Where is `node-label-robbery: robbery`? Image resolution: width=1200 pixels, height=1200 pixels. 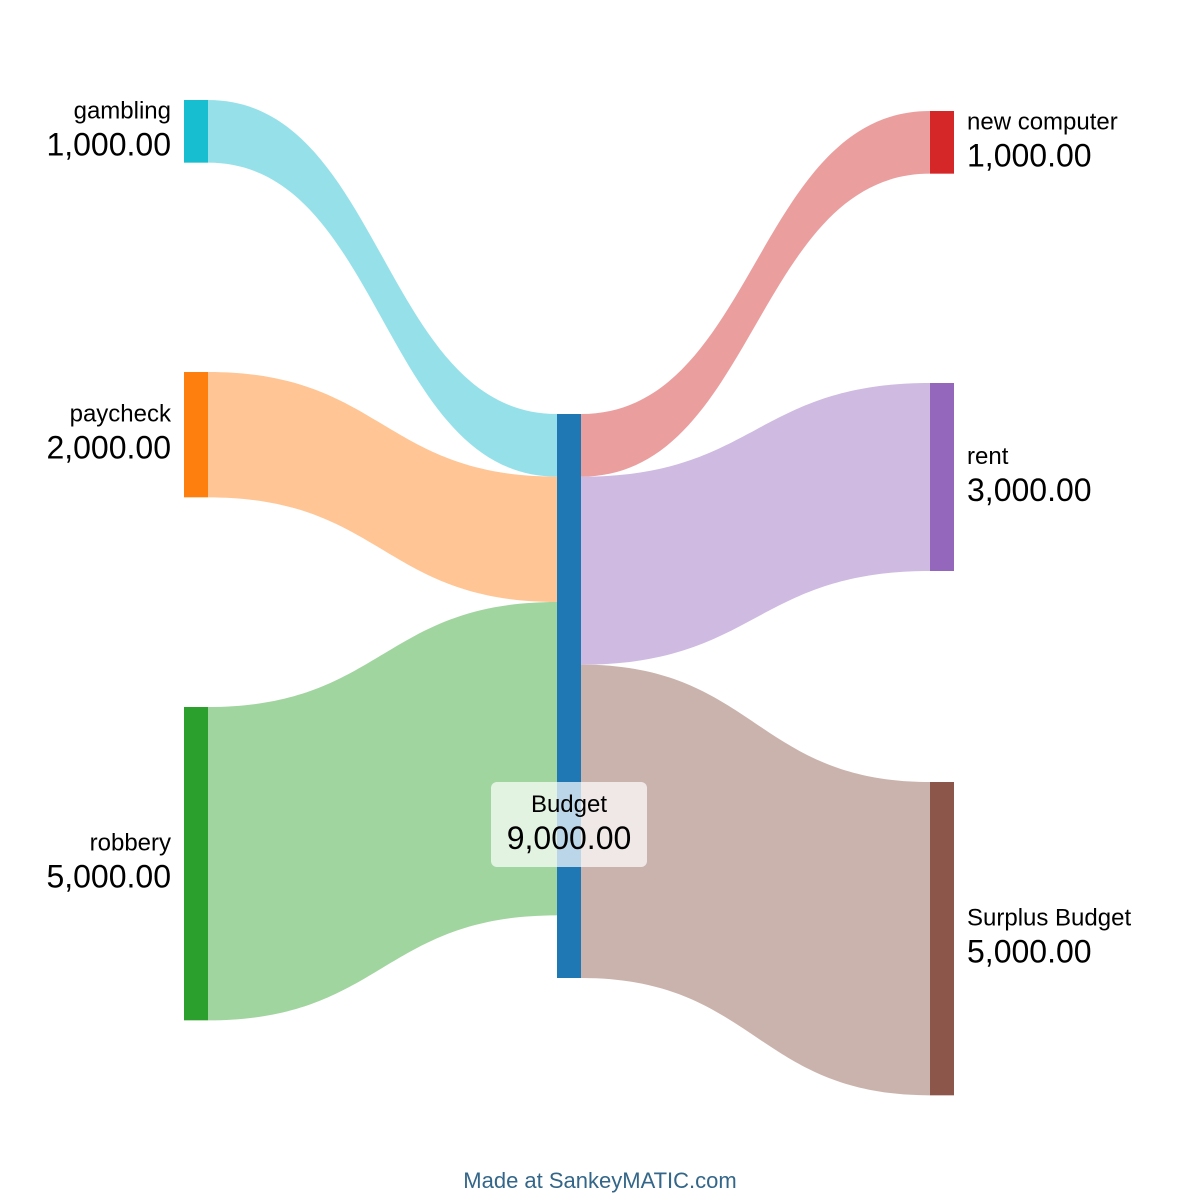 node-label-robbery: robbery is located at coordinates (130, 843).